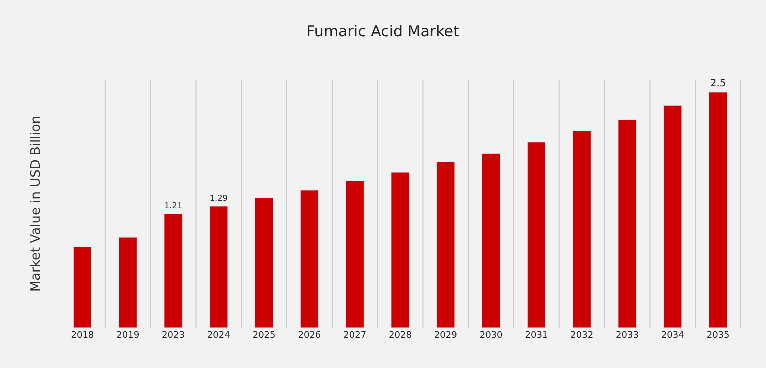 The image size is (766, 368). Describe the element at coordinates (446, 336) in the screenshot. I see `x-tick-label: 2029` at that location.